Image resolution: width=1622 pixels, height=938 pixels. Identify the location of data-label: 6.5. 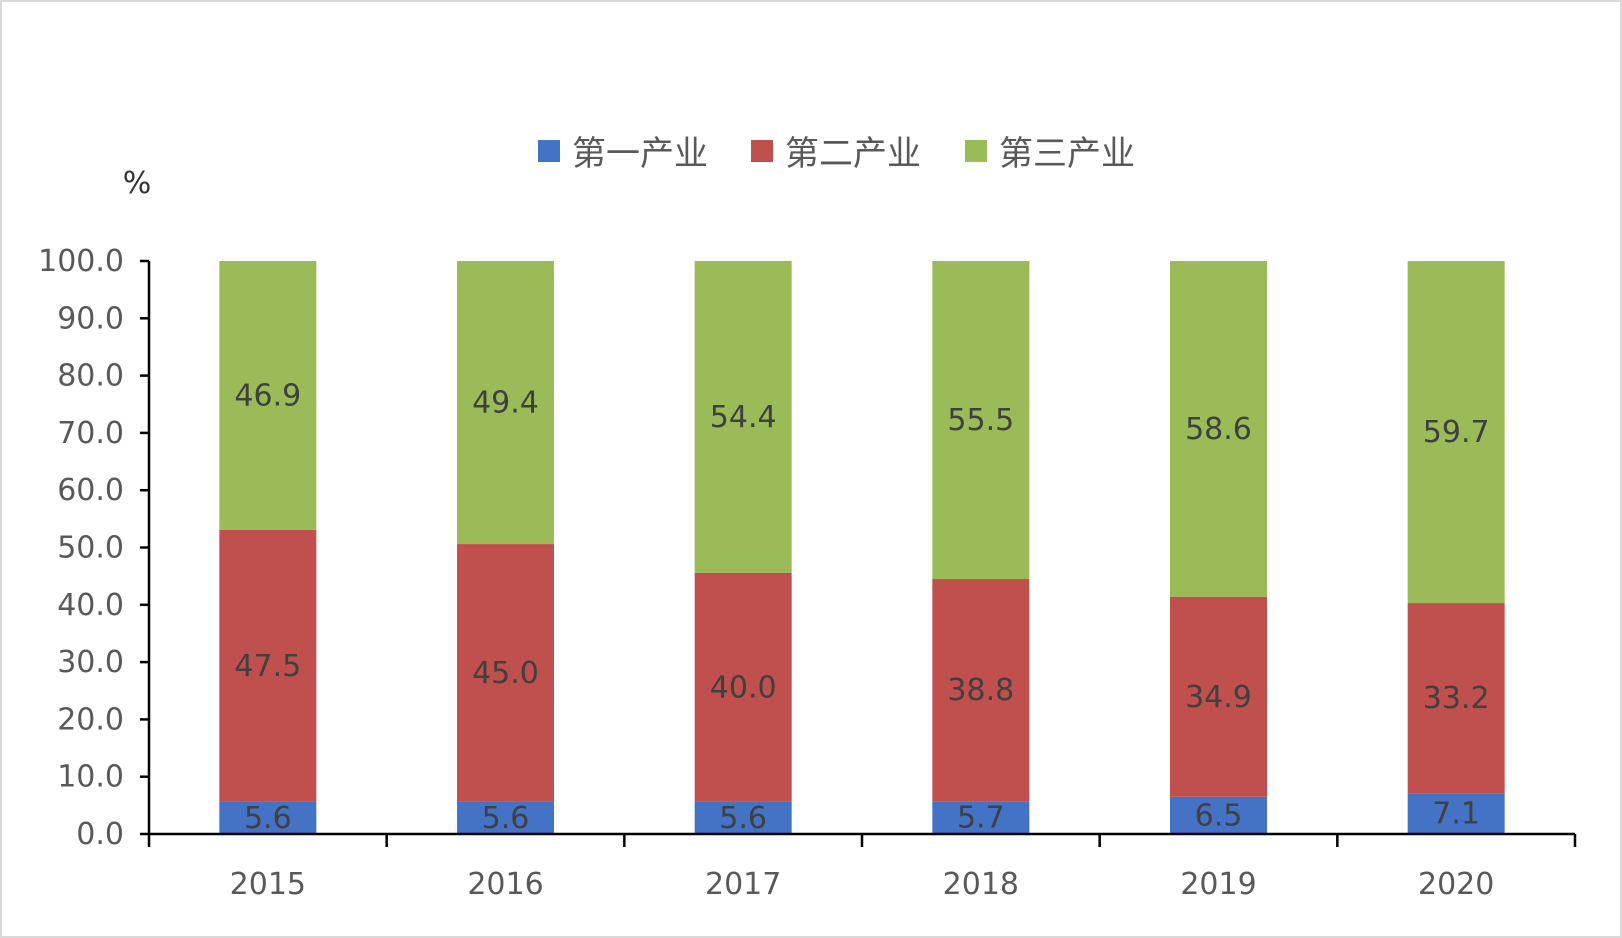
(1219, 815).